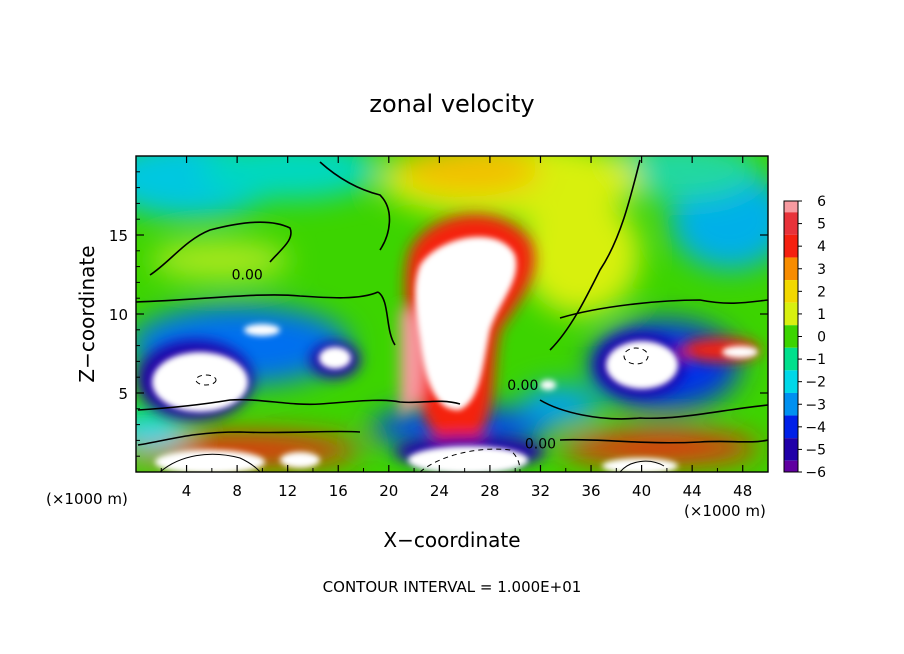  Describe the element at coordinates (821, 338) in the screenshot. I see `colorbar-tick-label: 0` at that location.